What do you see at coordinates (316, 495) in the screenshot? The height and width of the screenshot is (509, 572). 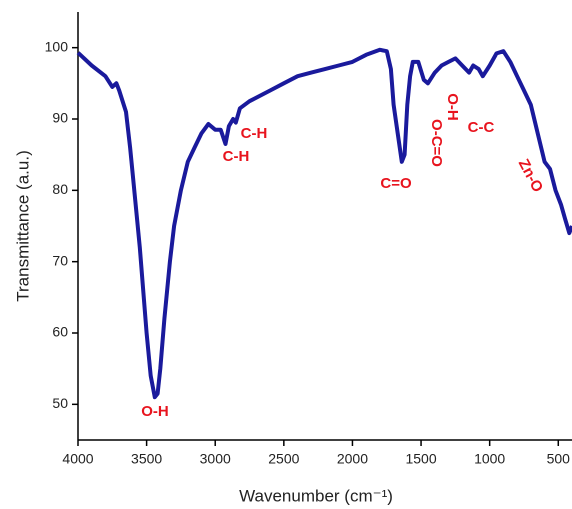 I see `x-axis-title: Wavenumber (cm⁻¹)` at bounding box center [316, 495].